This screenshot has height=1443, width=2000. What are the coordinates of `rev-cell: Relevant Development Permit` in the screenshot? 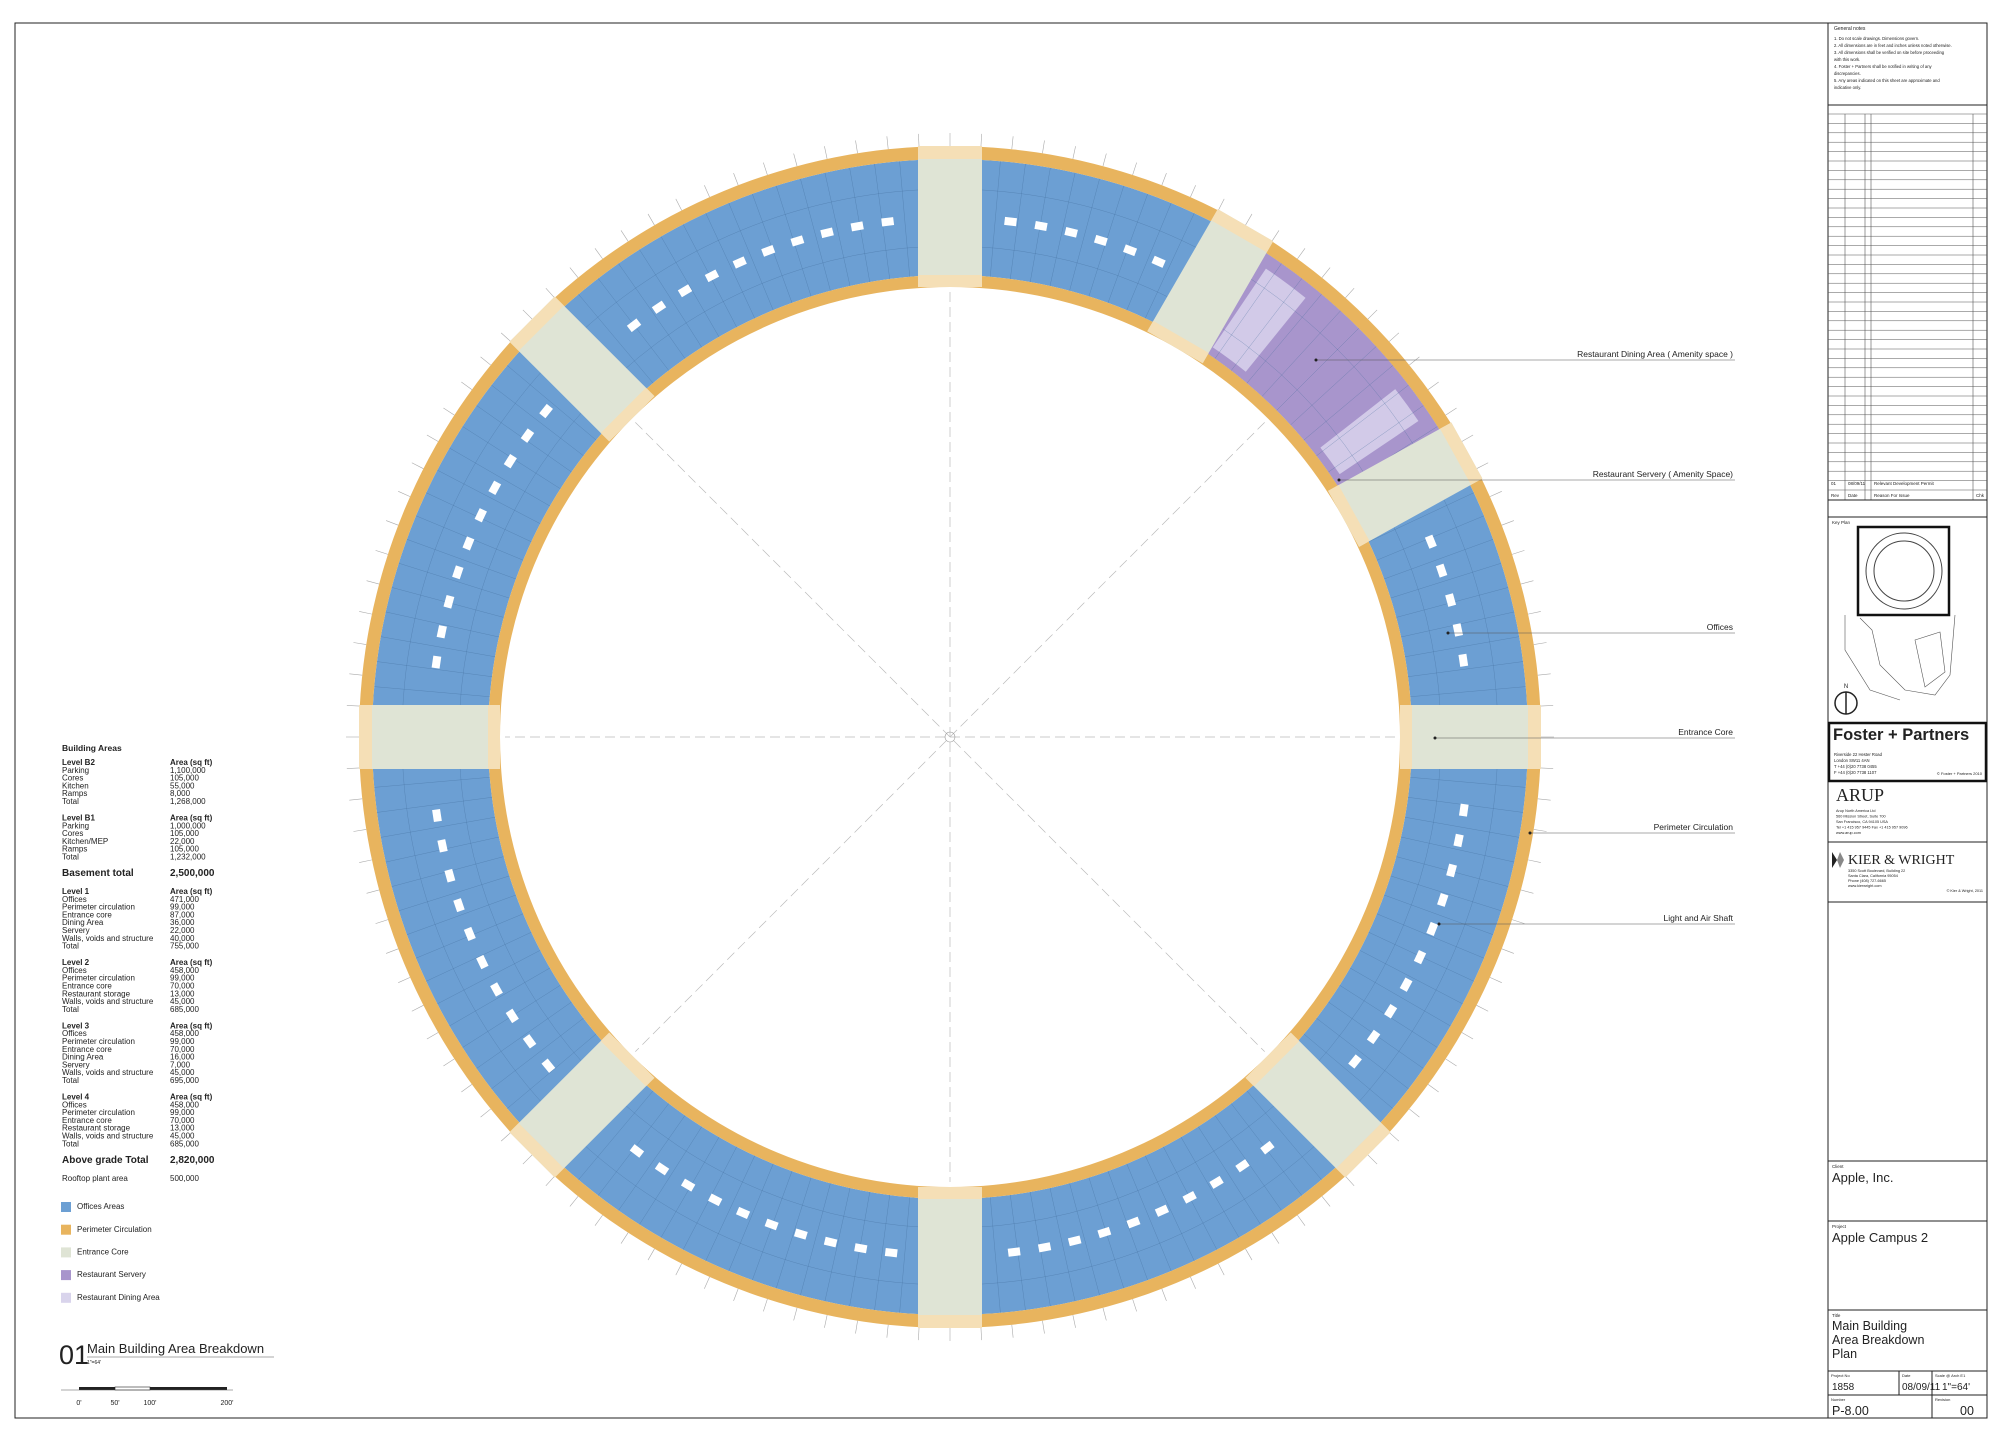 It's located at (1904, 483).